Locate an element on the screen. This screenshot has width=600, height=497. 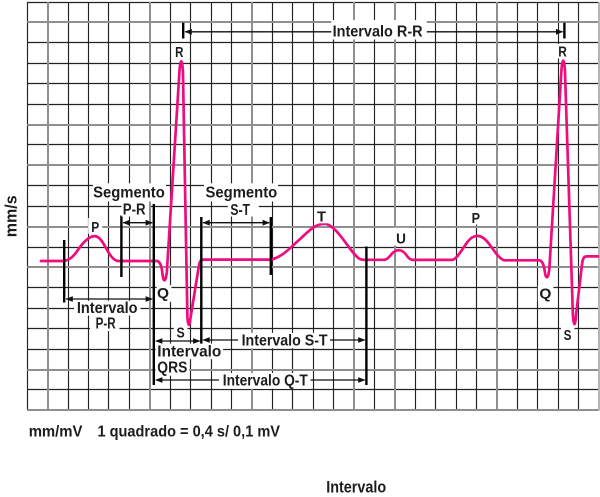
svg-text: mm/s is located at coordinates (11, 216).